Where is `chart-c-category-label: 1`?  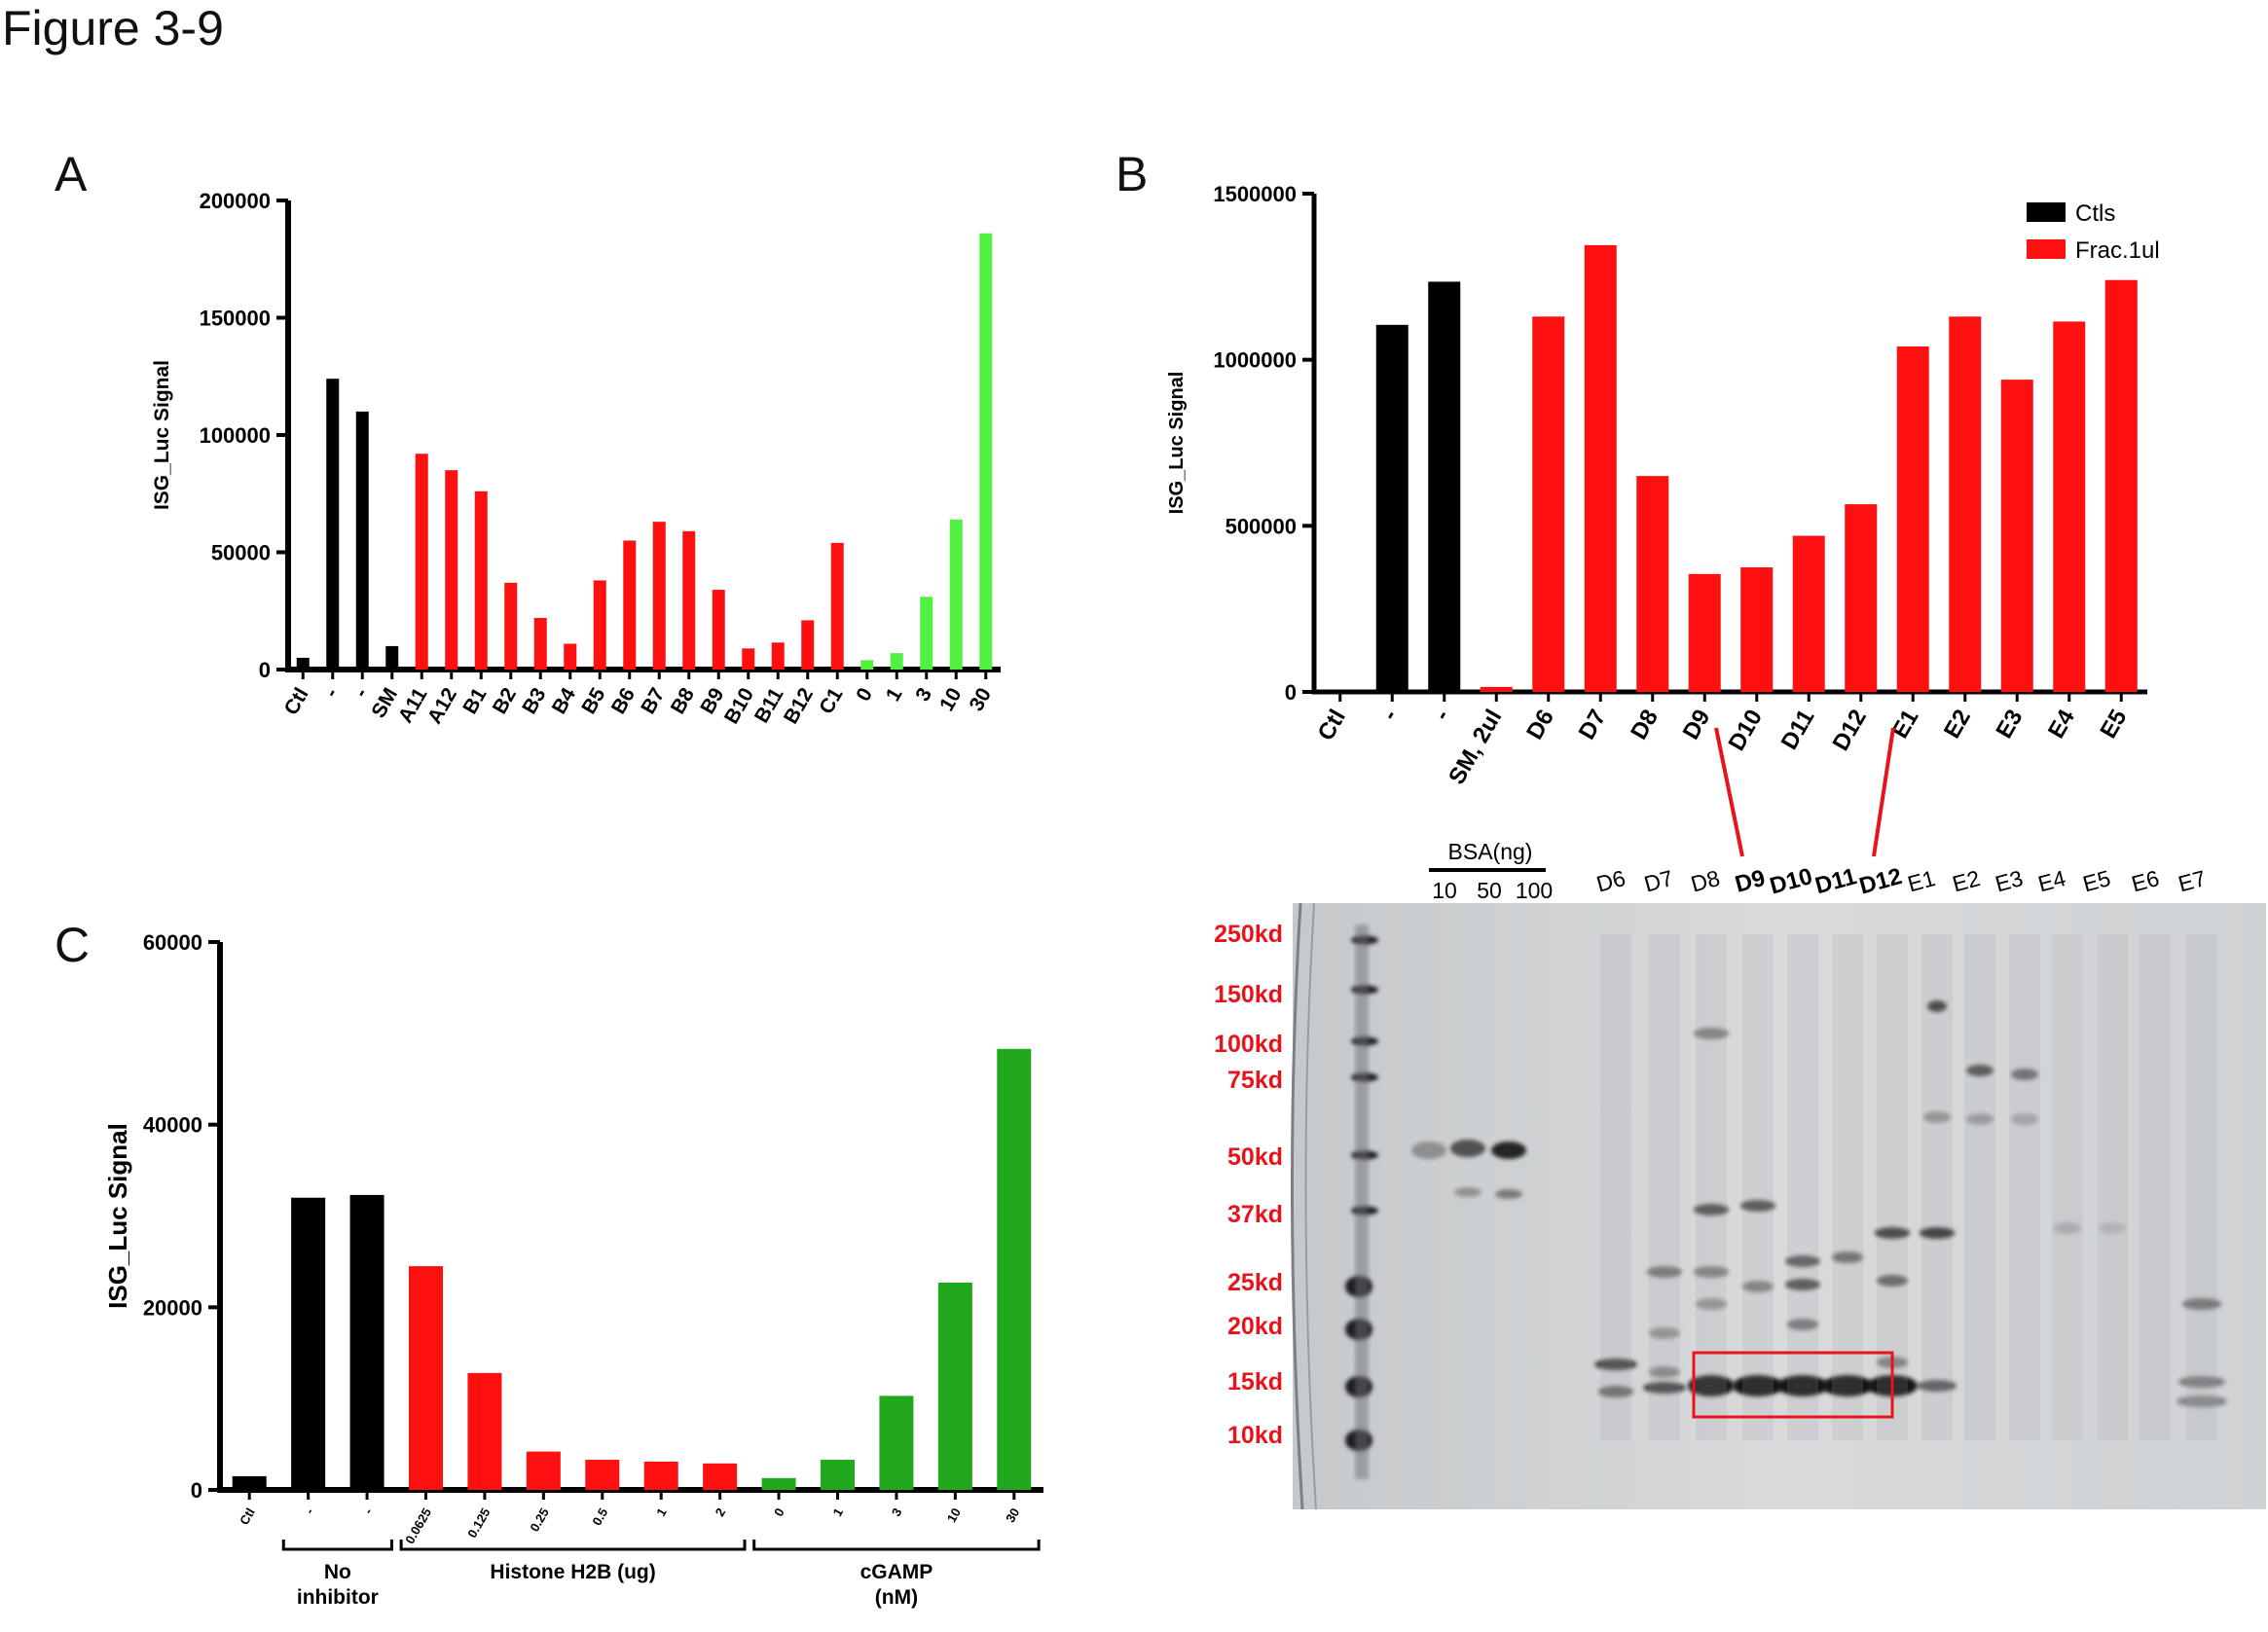
chart-c-category-label: 1 is located at coordinates (661, 1512).